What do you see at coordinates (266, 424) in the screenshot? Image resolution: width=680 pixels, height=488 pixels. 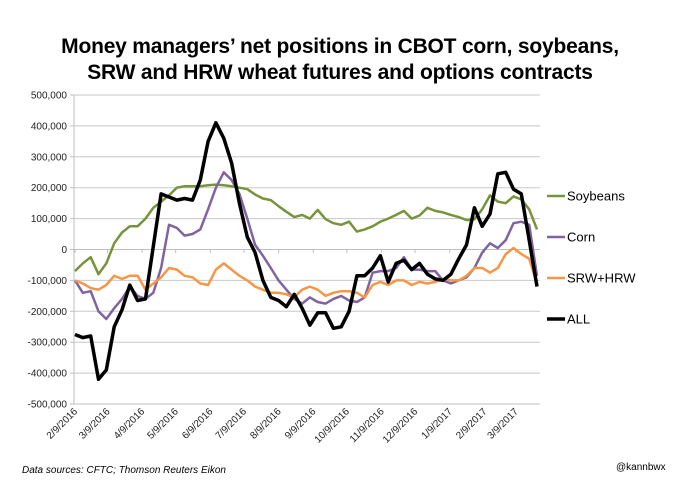 I see `x-tick-label: 8/9/2016` at bounding box center [266, 424].